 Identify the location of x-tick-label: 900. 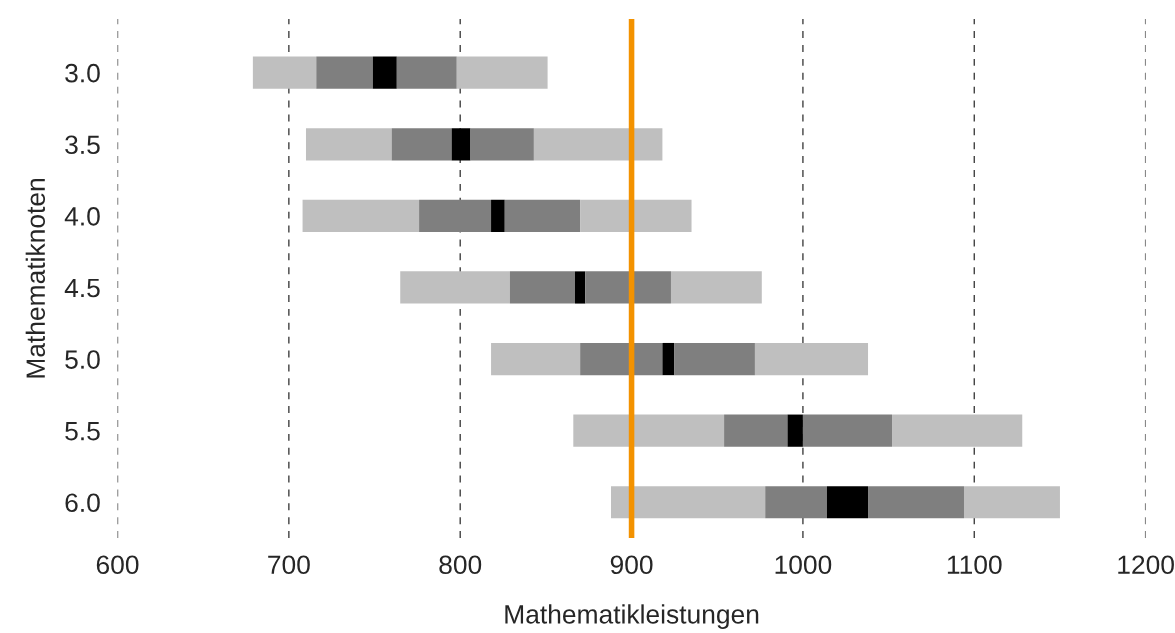
(631, 565).